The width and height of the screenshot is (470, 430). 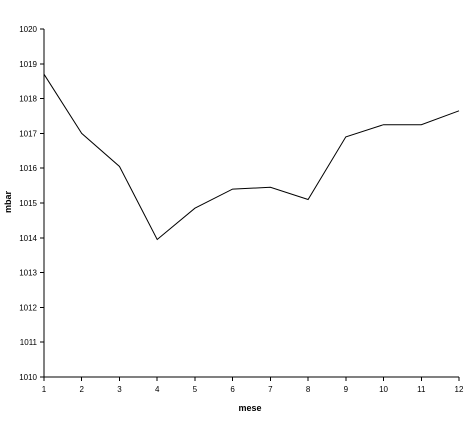 I want to click on x-tick-label: 3, so click(x=119, y=389).